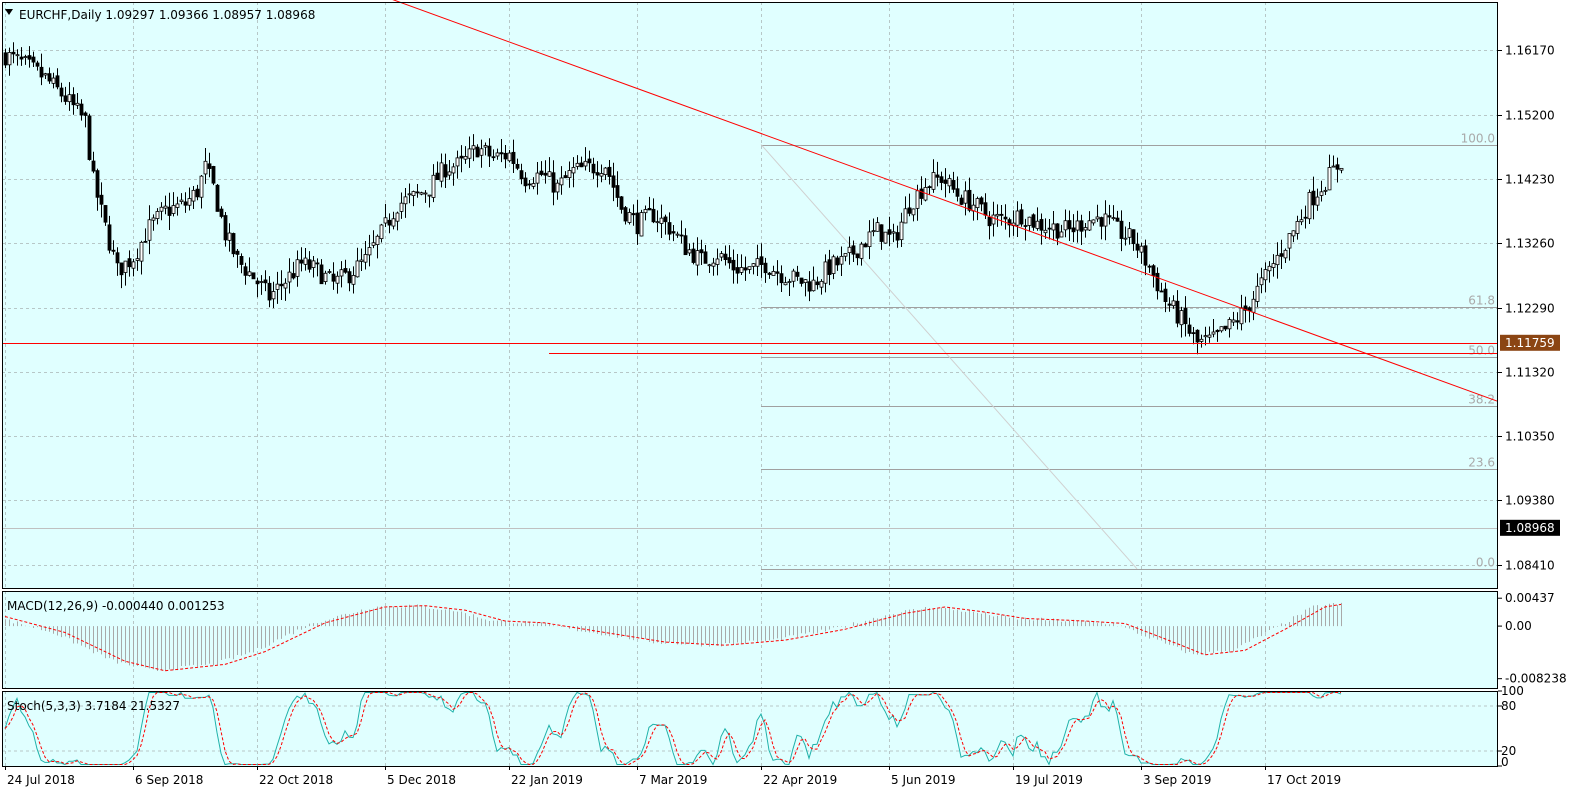  I want to click on fibonacci-level-label: 61.8, so click(1481, 301).